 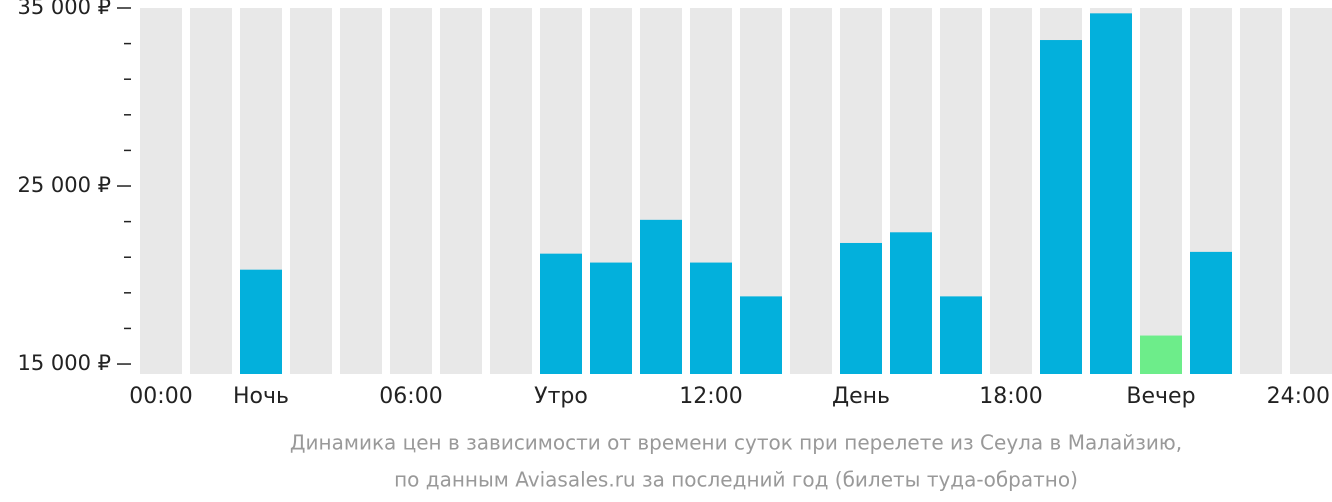 I want to click on x-tick-label: 18:00, so click(x=1010, y=396).